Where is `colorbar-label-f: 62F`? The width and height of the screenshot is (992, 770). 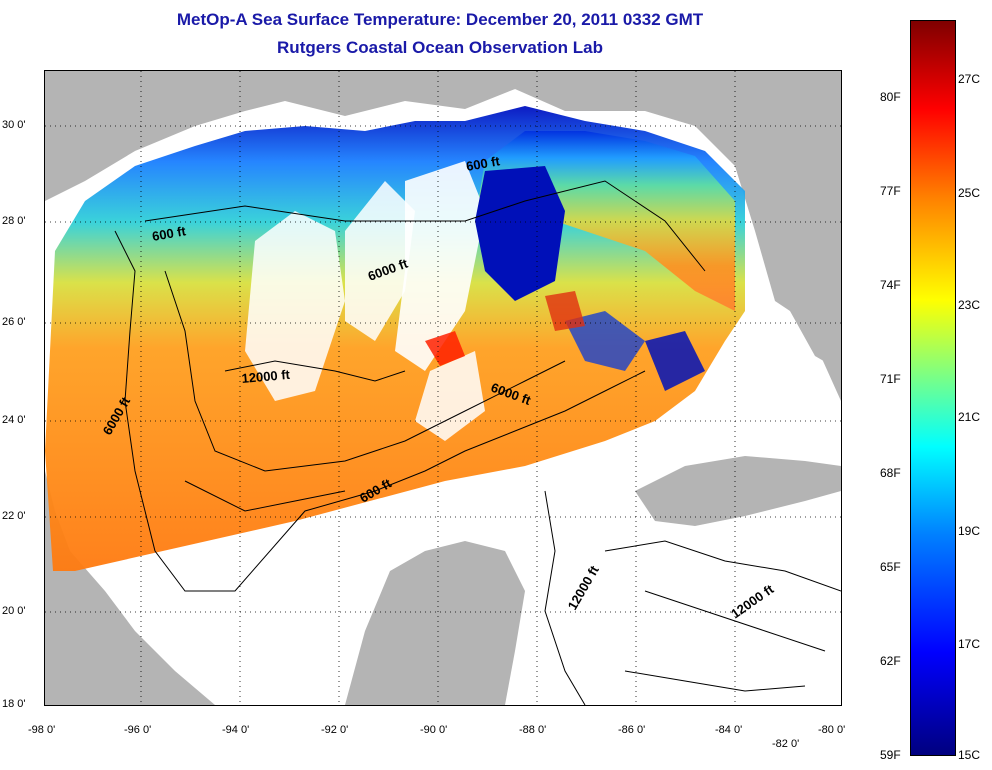
colorbar-label-f: 62F is located at coordinates (890, 661).